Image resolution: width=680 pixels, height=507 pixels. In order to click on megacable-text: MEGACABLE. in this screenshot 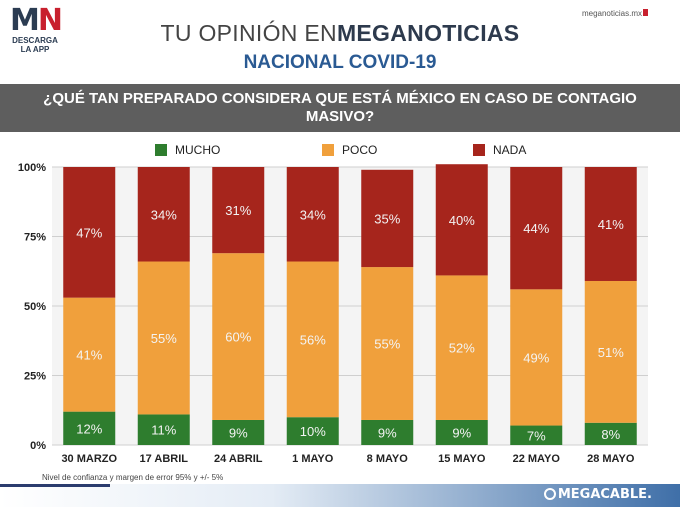, I will do `click(604, 494)`.